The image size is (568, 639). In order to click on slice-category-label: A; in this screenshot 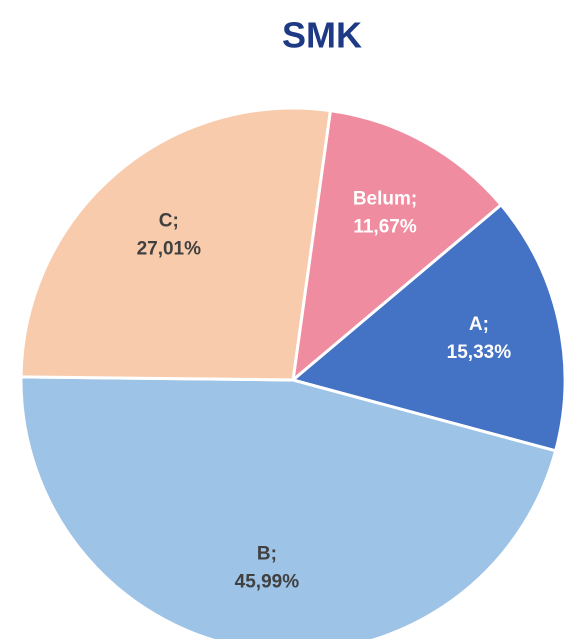, I will do `click(479, 324)`.